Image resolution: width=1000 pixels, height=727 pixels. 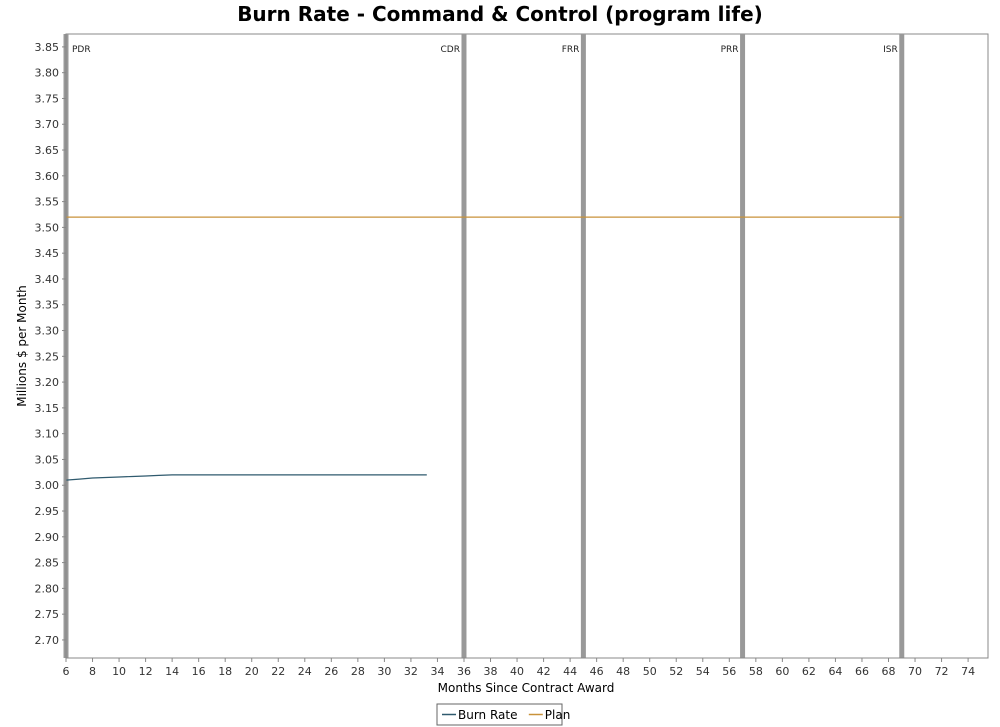 I want to click on x-tick-label: 38, so click(x=491, y=671).